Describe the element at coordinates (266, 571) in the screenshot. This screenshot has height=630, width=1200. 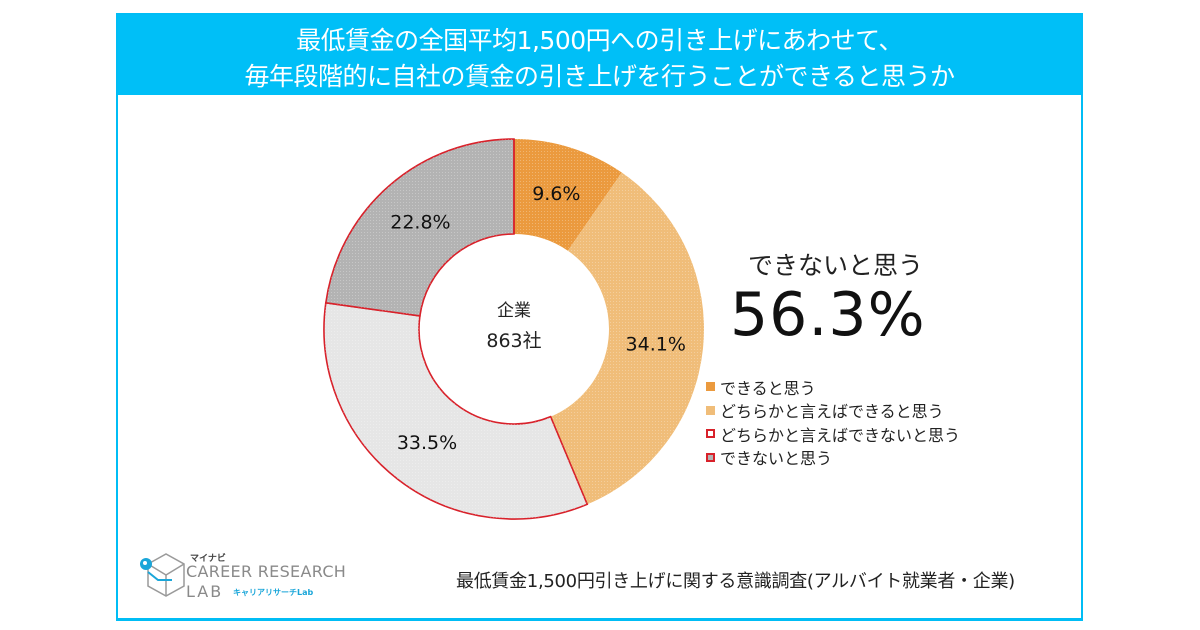
I see `logo-line-1: CAREER RESEARCH` at that location.